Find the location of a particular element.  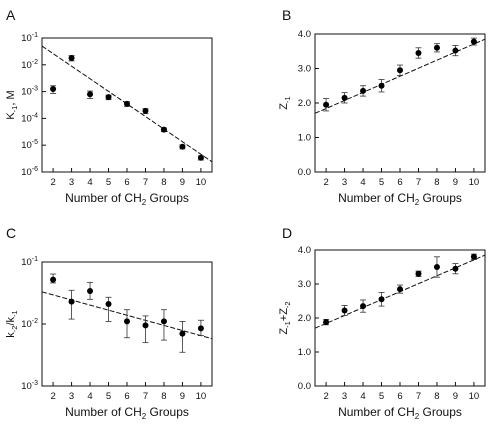

panel-letter-d: D is located at coordinates (287, 233).